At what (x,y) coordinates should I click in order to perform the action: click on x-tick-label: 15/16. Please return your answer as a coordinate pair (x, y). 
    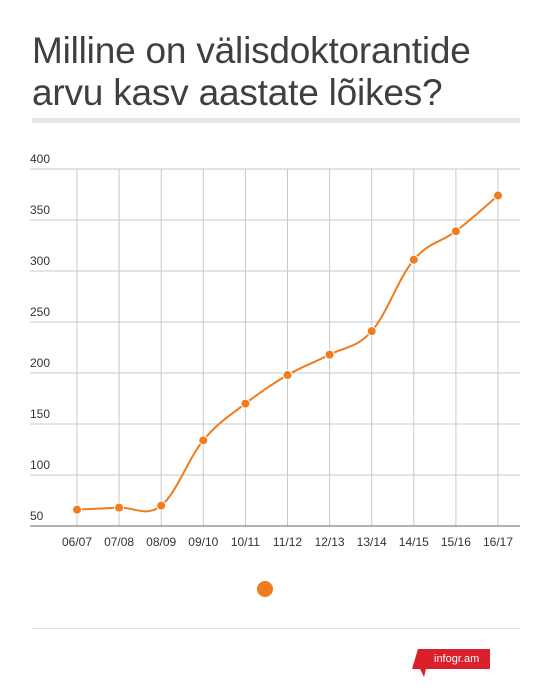
    Looking at the image, I should click on (456, 542).